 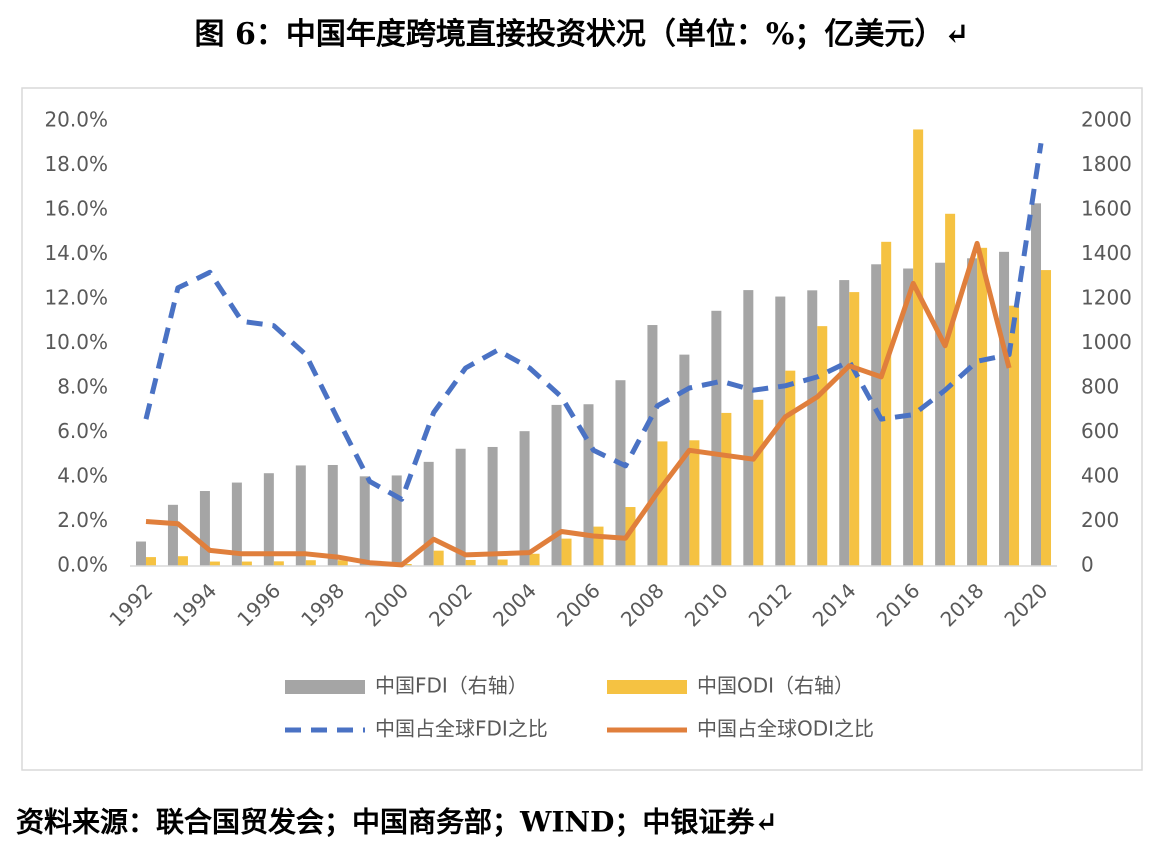 I want to click on x-tick-label: 1998, so click(x=322, y=604).